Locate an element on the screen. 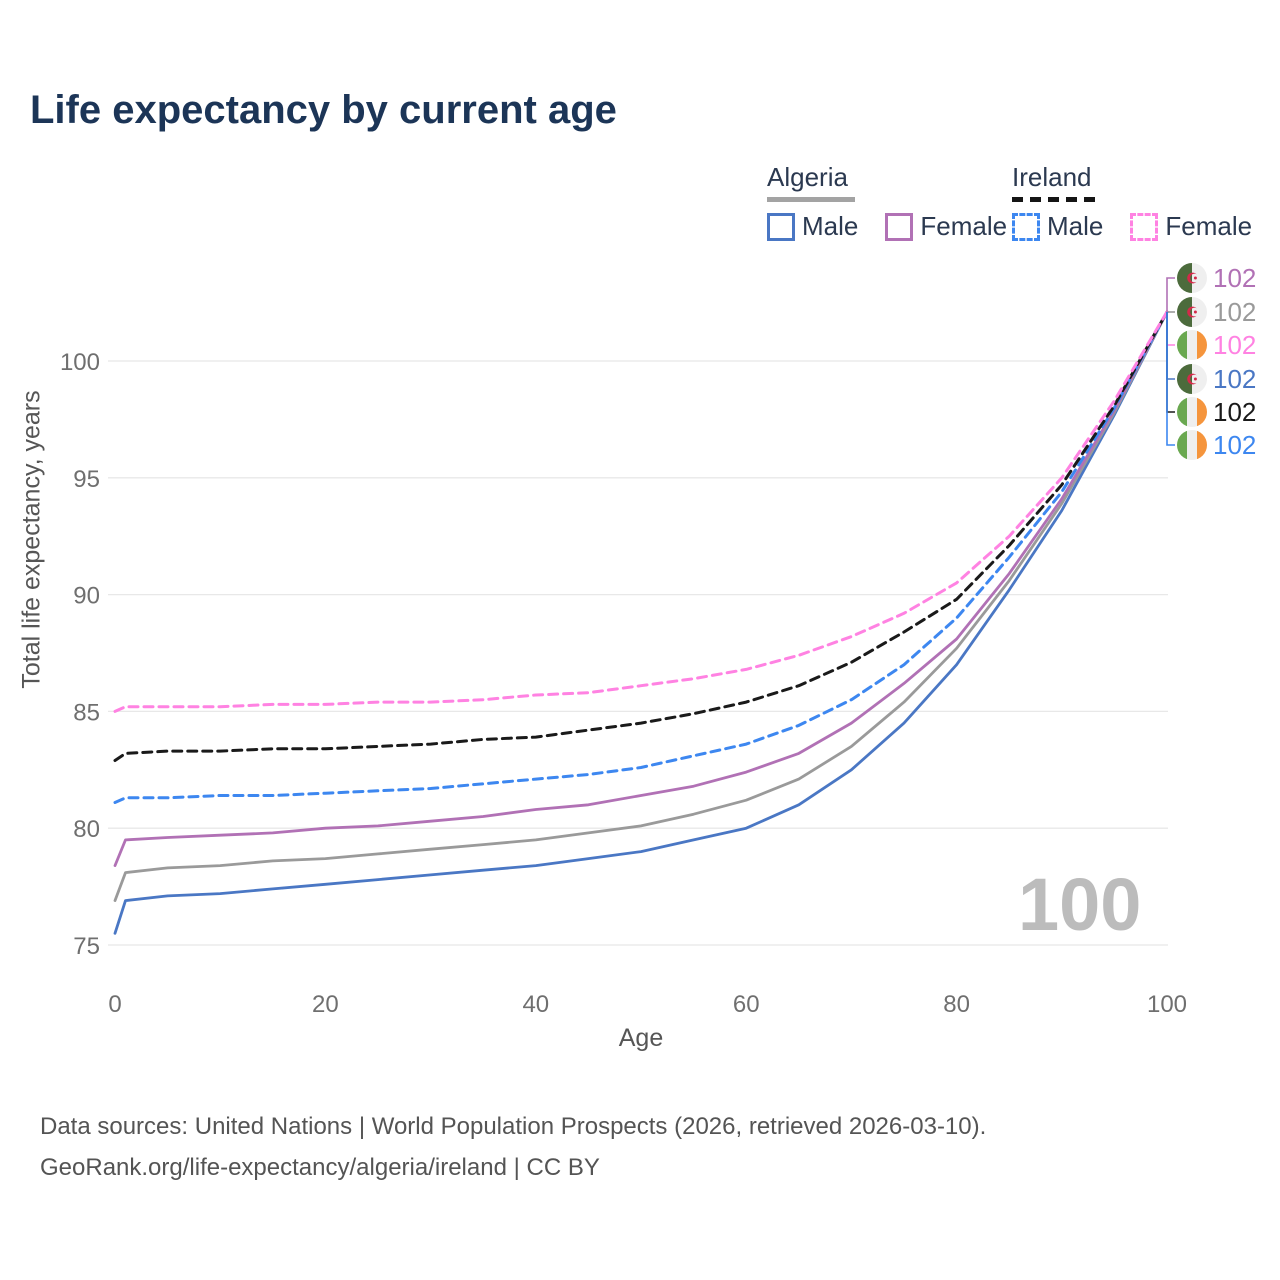 The image size is (1280, 1280). page-title: Life expectancy by current age is located at coordinates (323, 110).